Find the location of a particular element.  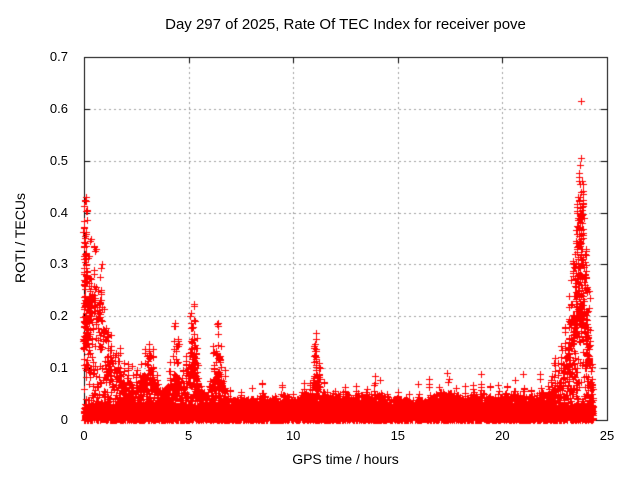

x-tick-label: 25 is located at coordinates (607, 435).